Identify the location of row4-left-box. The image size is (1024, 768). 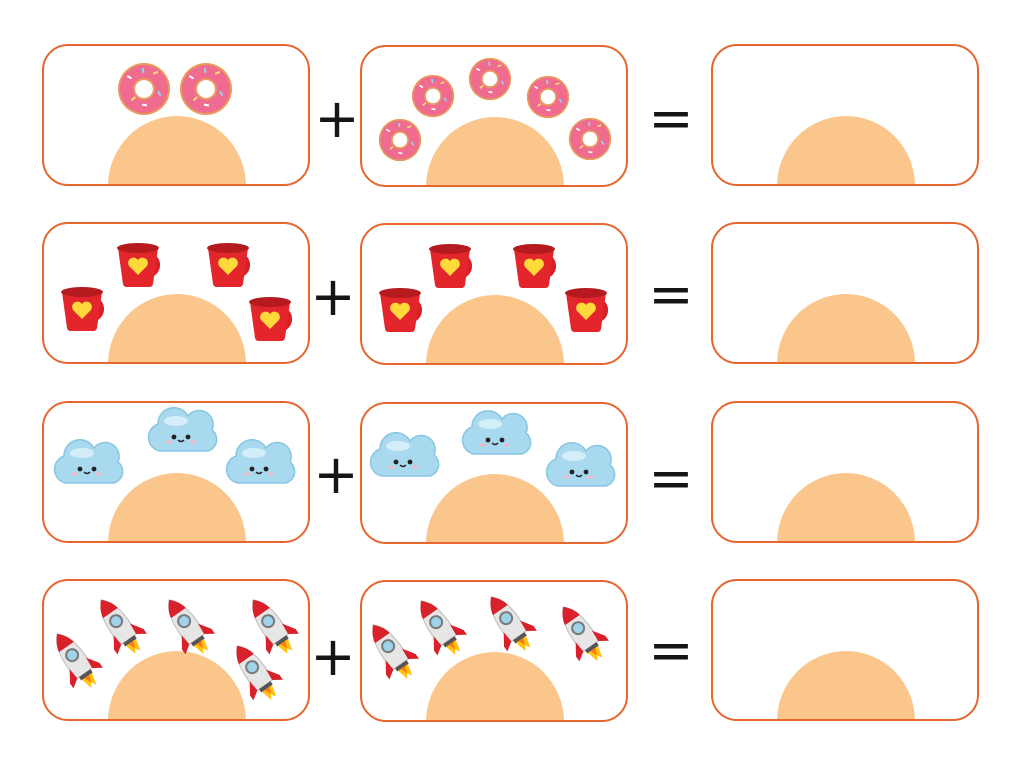
(176, 650).